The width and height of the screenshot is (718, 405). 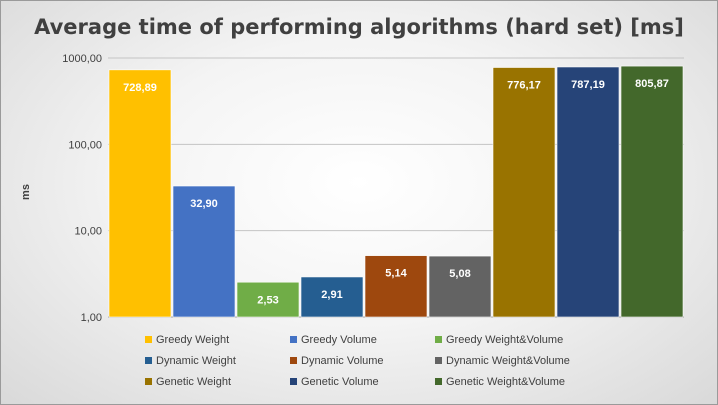 I want to click on legend-item: Greedy Weight&Volume, so click(x=510, y=339).